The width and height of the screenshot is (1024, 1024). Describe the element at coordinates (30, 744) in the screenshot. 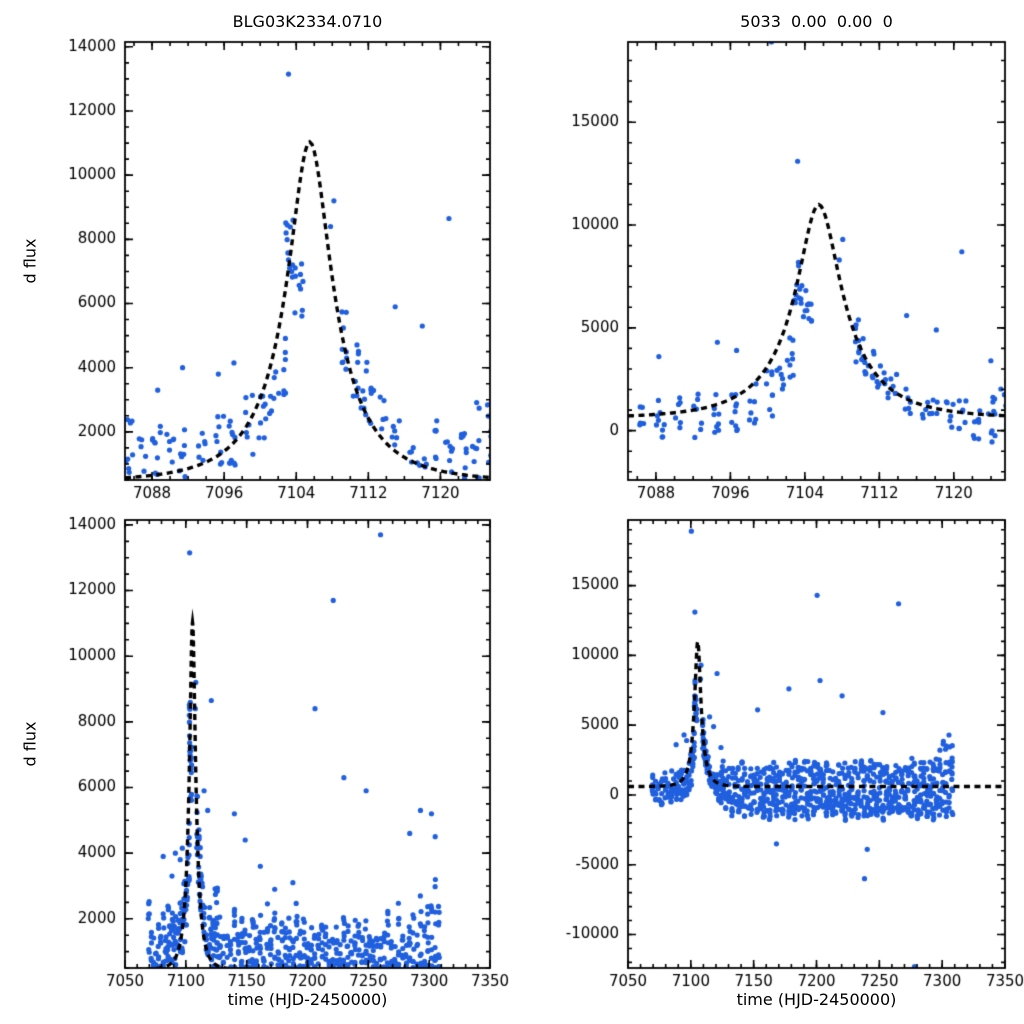

I see `y-axis-label-bottom: d flux` at that location.